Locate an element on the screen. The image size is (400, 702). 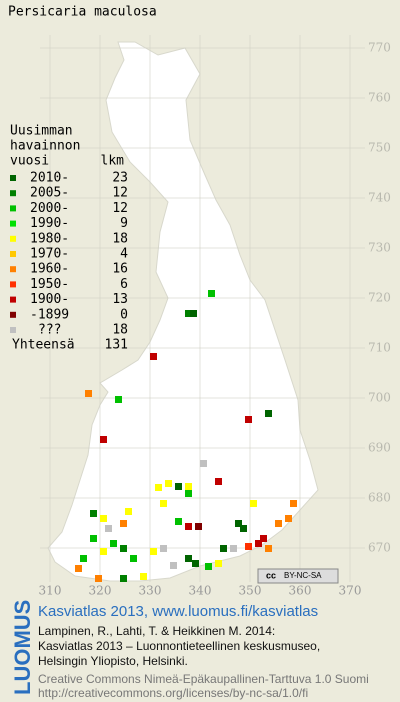
legend-label: 1960- is located at coordinates (49, 269).